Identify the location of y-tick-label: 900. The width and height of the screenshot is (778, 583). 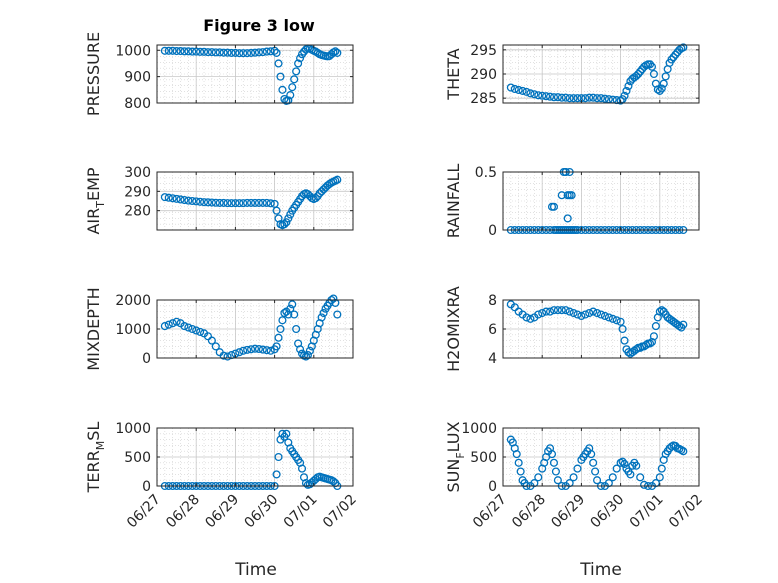
(137, 78).